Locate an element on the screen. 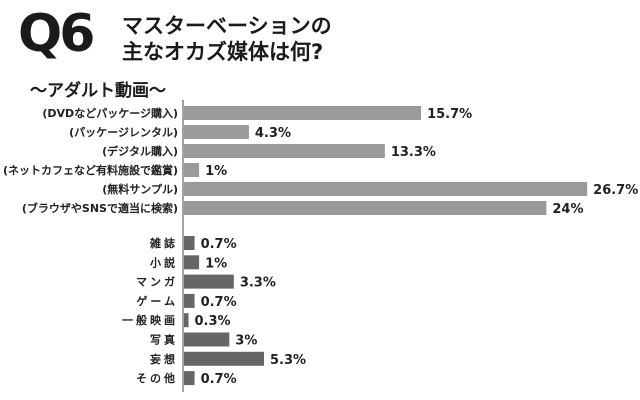 Image resolution: width=640 pixels, height=400 pixels. category-label: ゲーム is located at coordinates (157, 301).